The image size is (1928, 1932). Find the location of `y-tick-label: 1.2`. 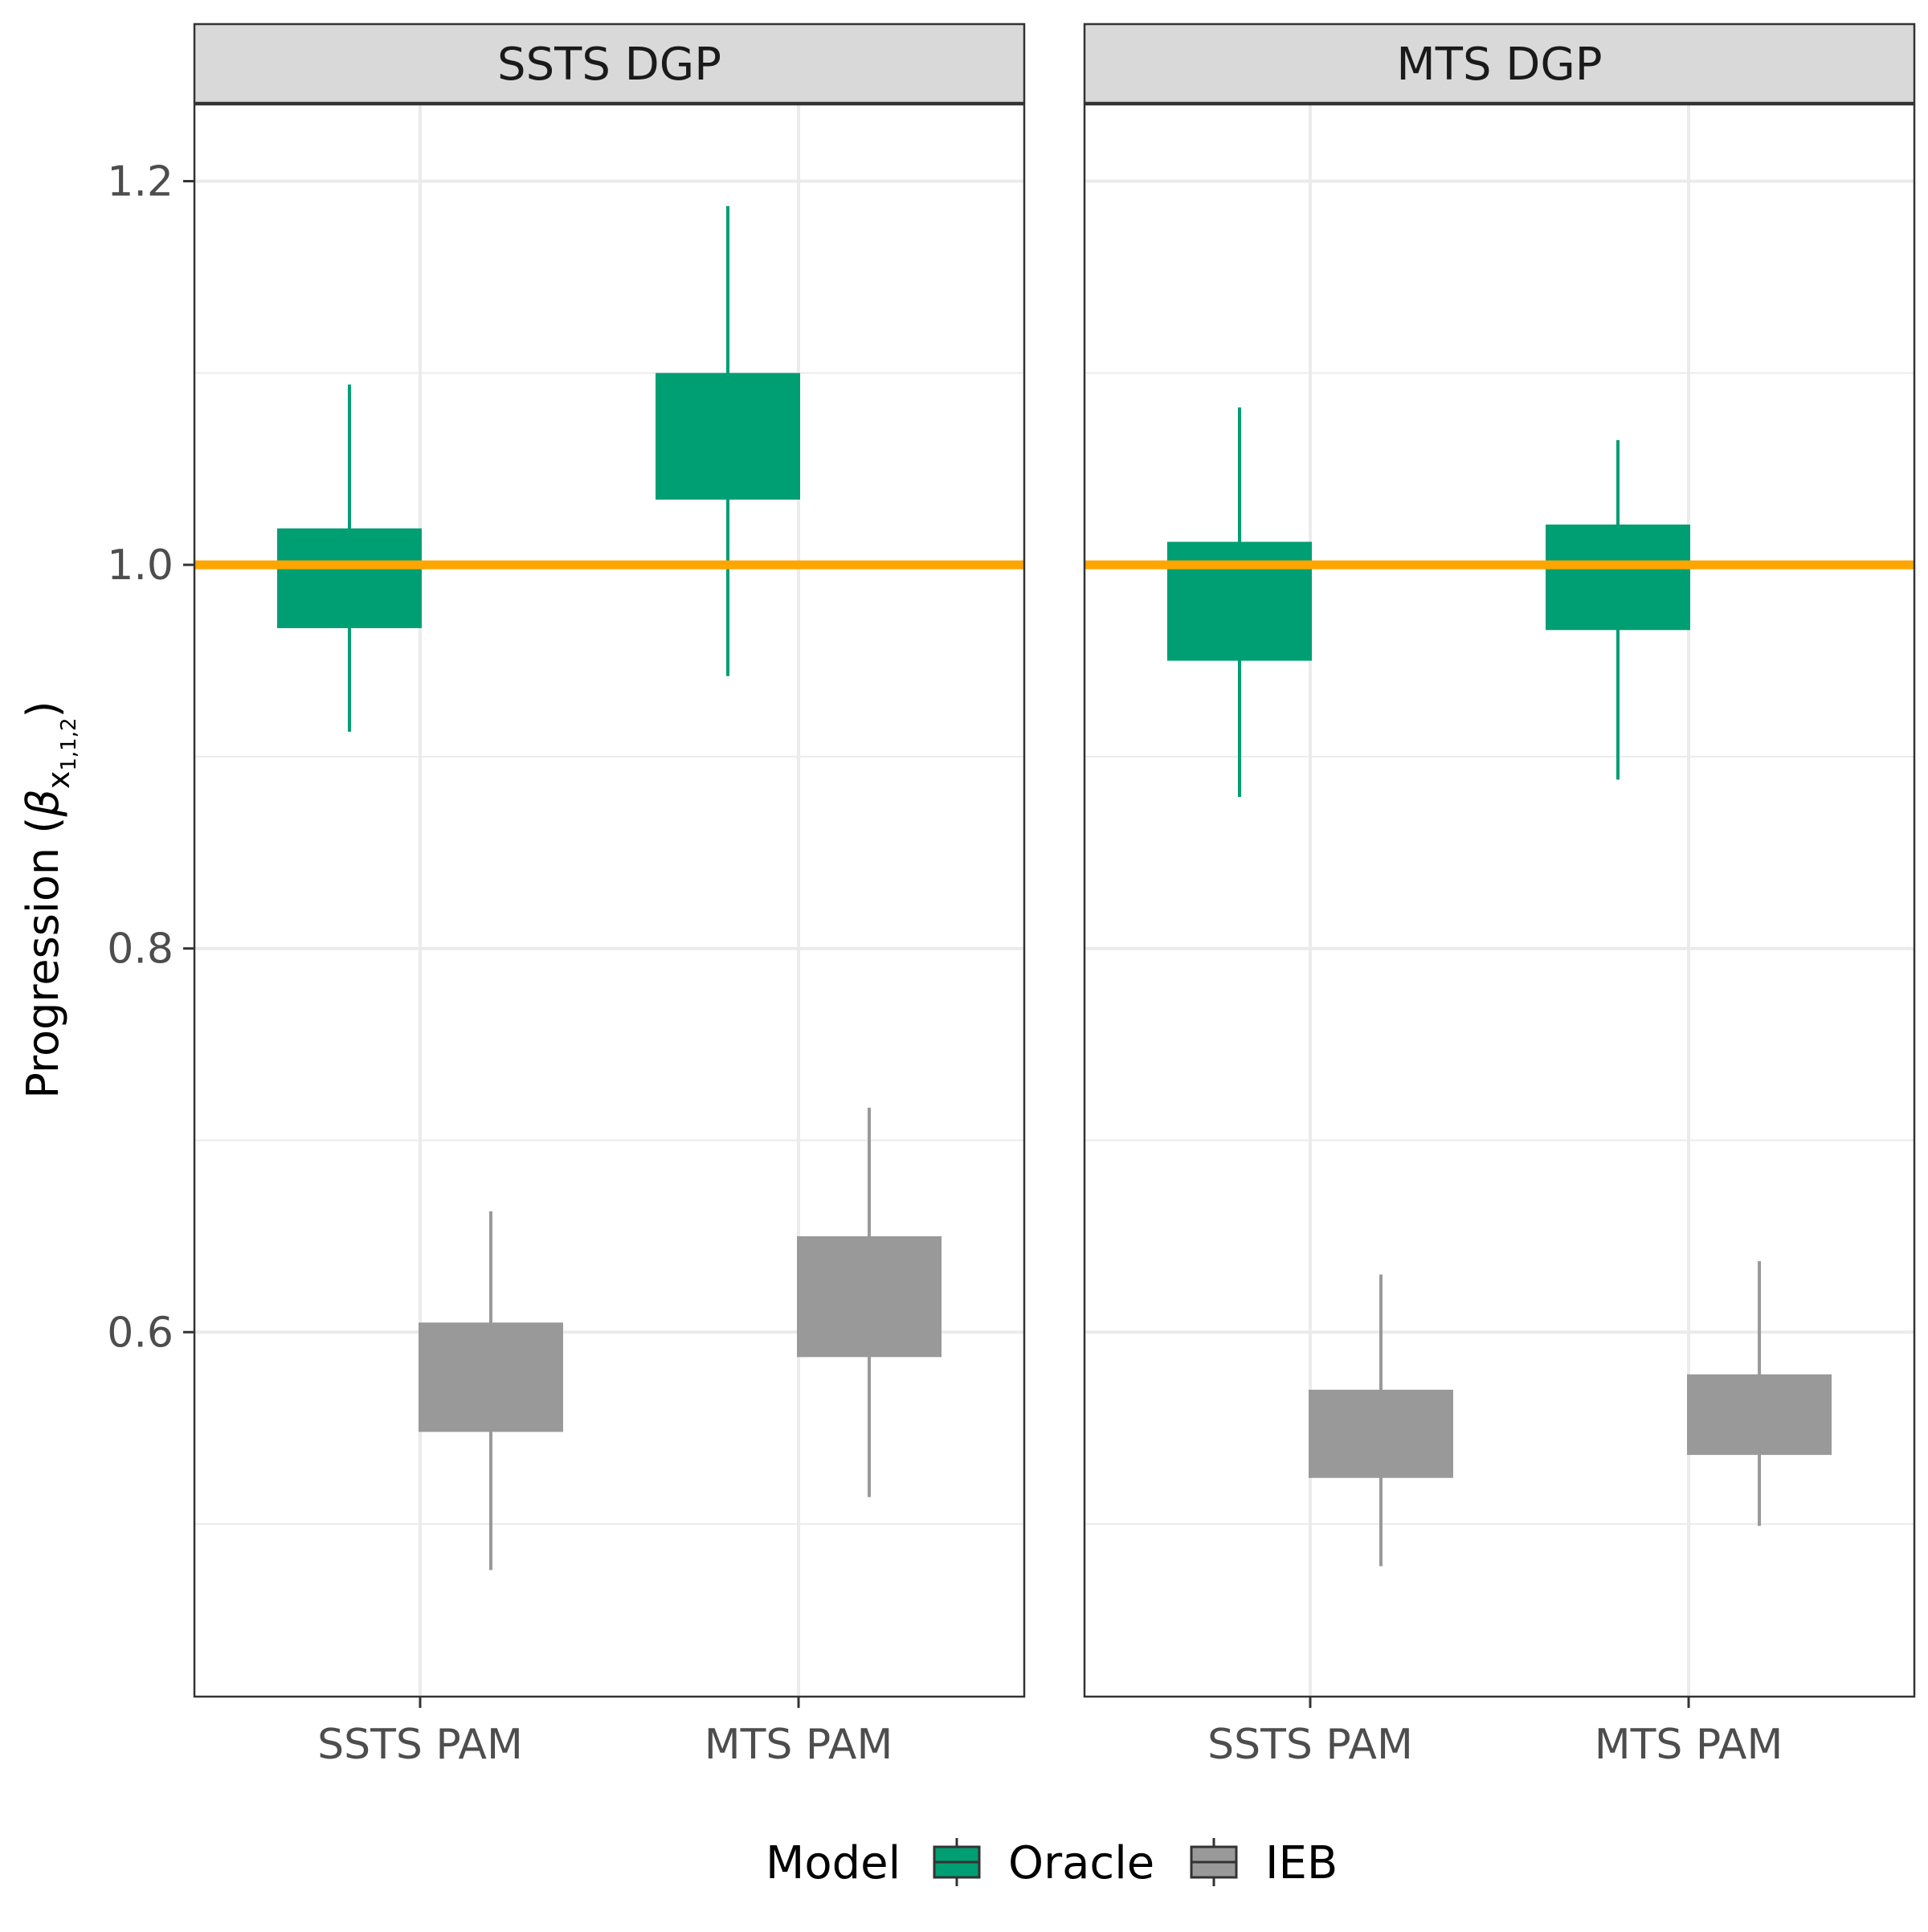

y-tick-label: 1.2 is located at coordinates (140, 182).